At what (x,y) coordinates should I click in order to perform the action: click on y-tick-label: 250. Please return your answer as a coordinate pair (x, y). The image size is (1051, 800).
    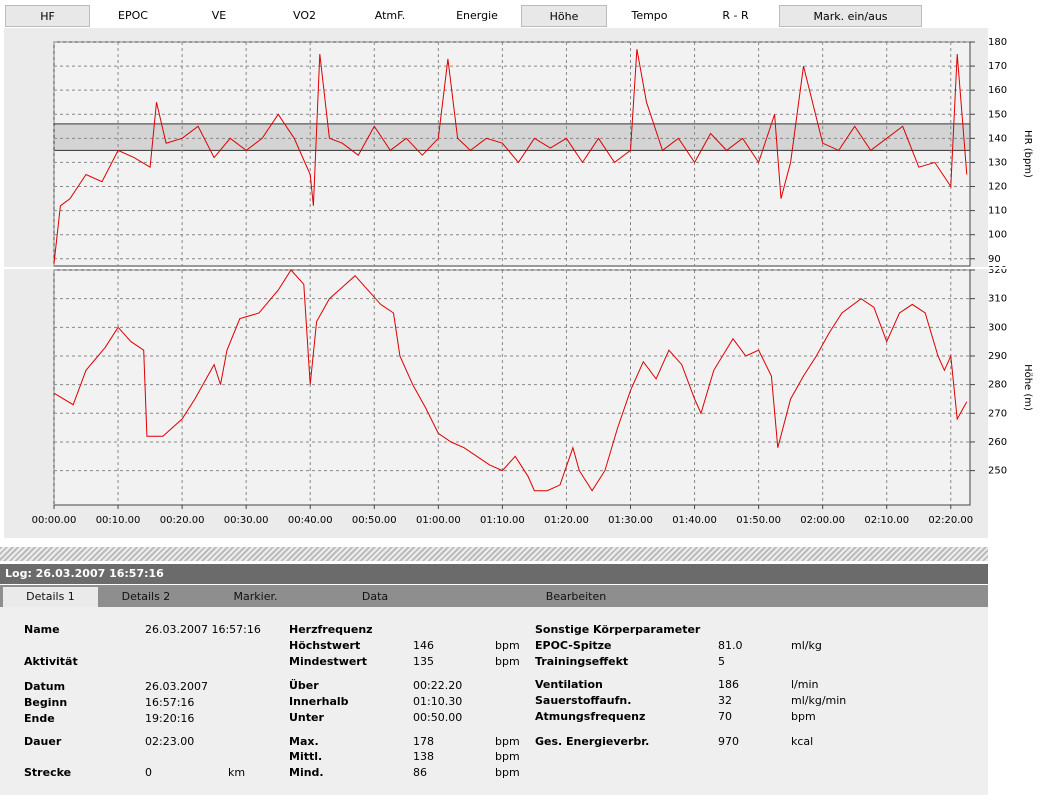
    Looking at the image, I should click on (997, 471).